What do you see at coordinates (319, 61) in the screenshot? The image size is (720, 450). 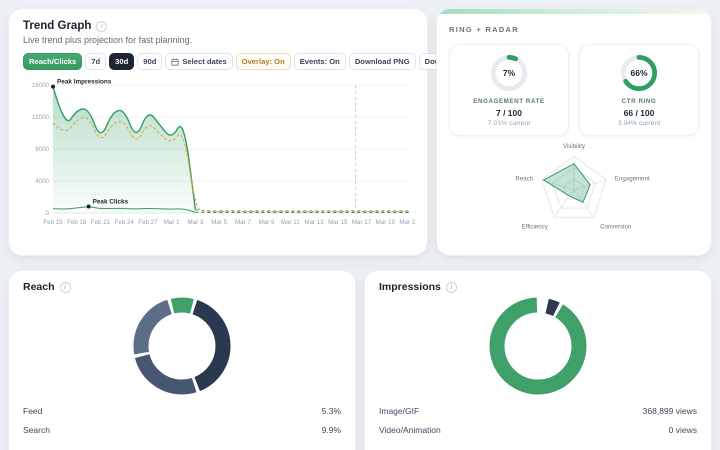 I see `events-toggle-button: Events: On` at bounding box center [319, 61].